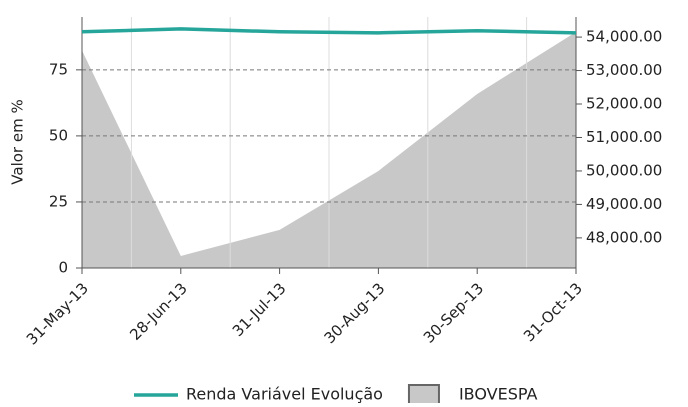  What do you see at coordinates (624, 204) in the screenshot?
I see `y2-tick-label: 49,000.00` at bounding box center [624, 204].